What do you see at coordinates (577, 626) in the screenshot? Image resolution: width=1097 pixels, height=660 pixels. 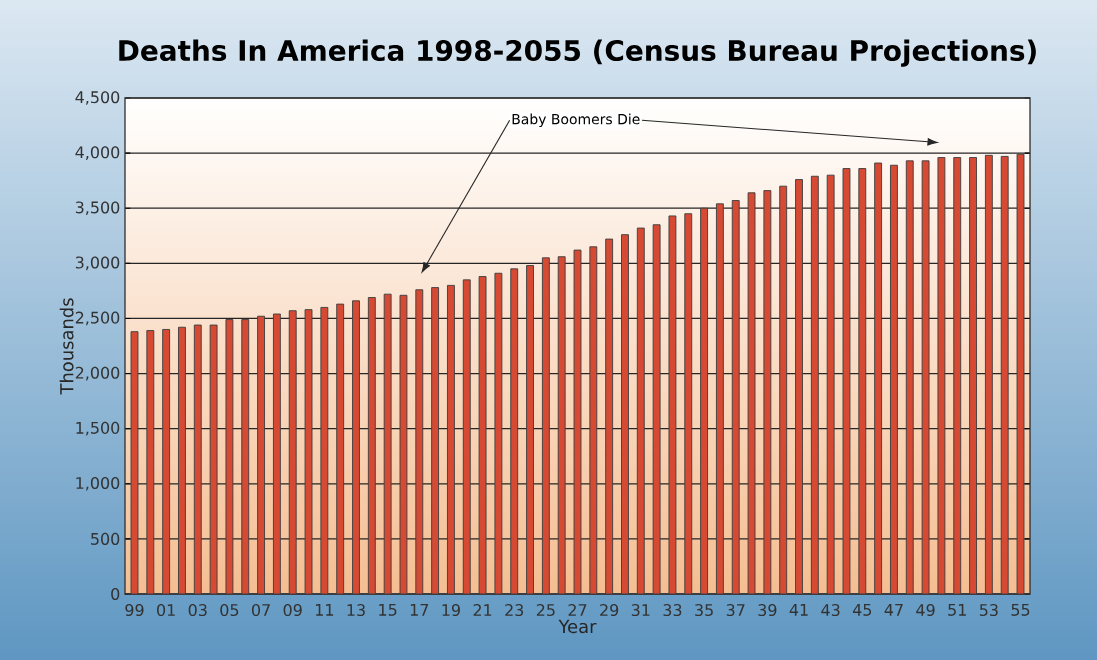 I see `x-axis-title: Year` at bounding box center [577, 626].